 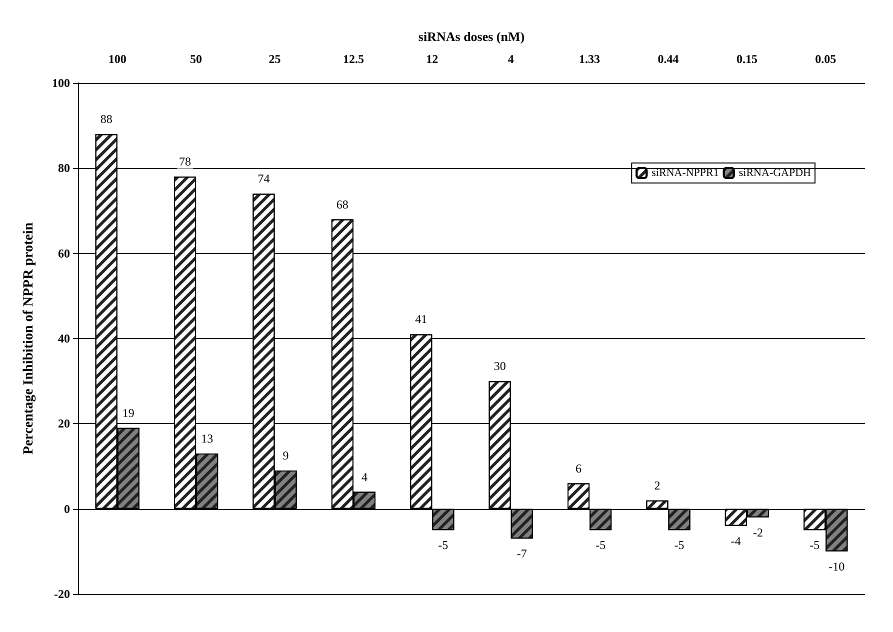 I want to click on data-label: 19, so click(x=128, y=413).